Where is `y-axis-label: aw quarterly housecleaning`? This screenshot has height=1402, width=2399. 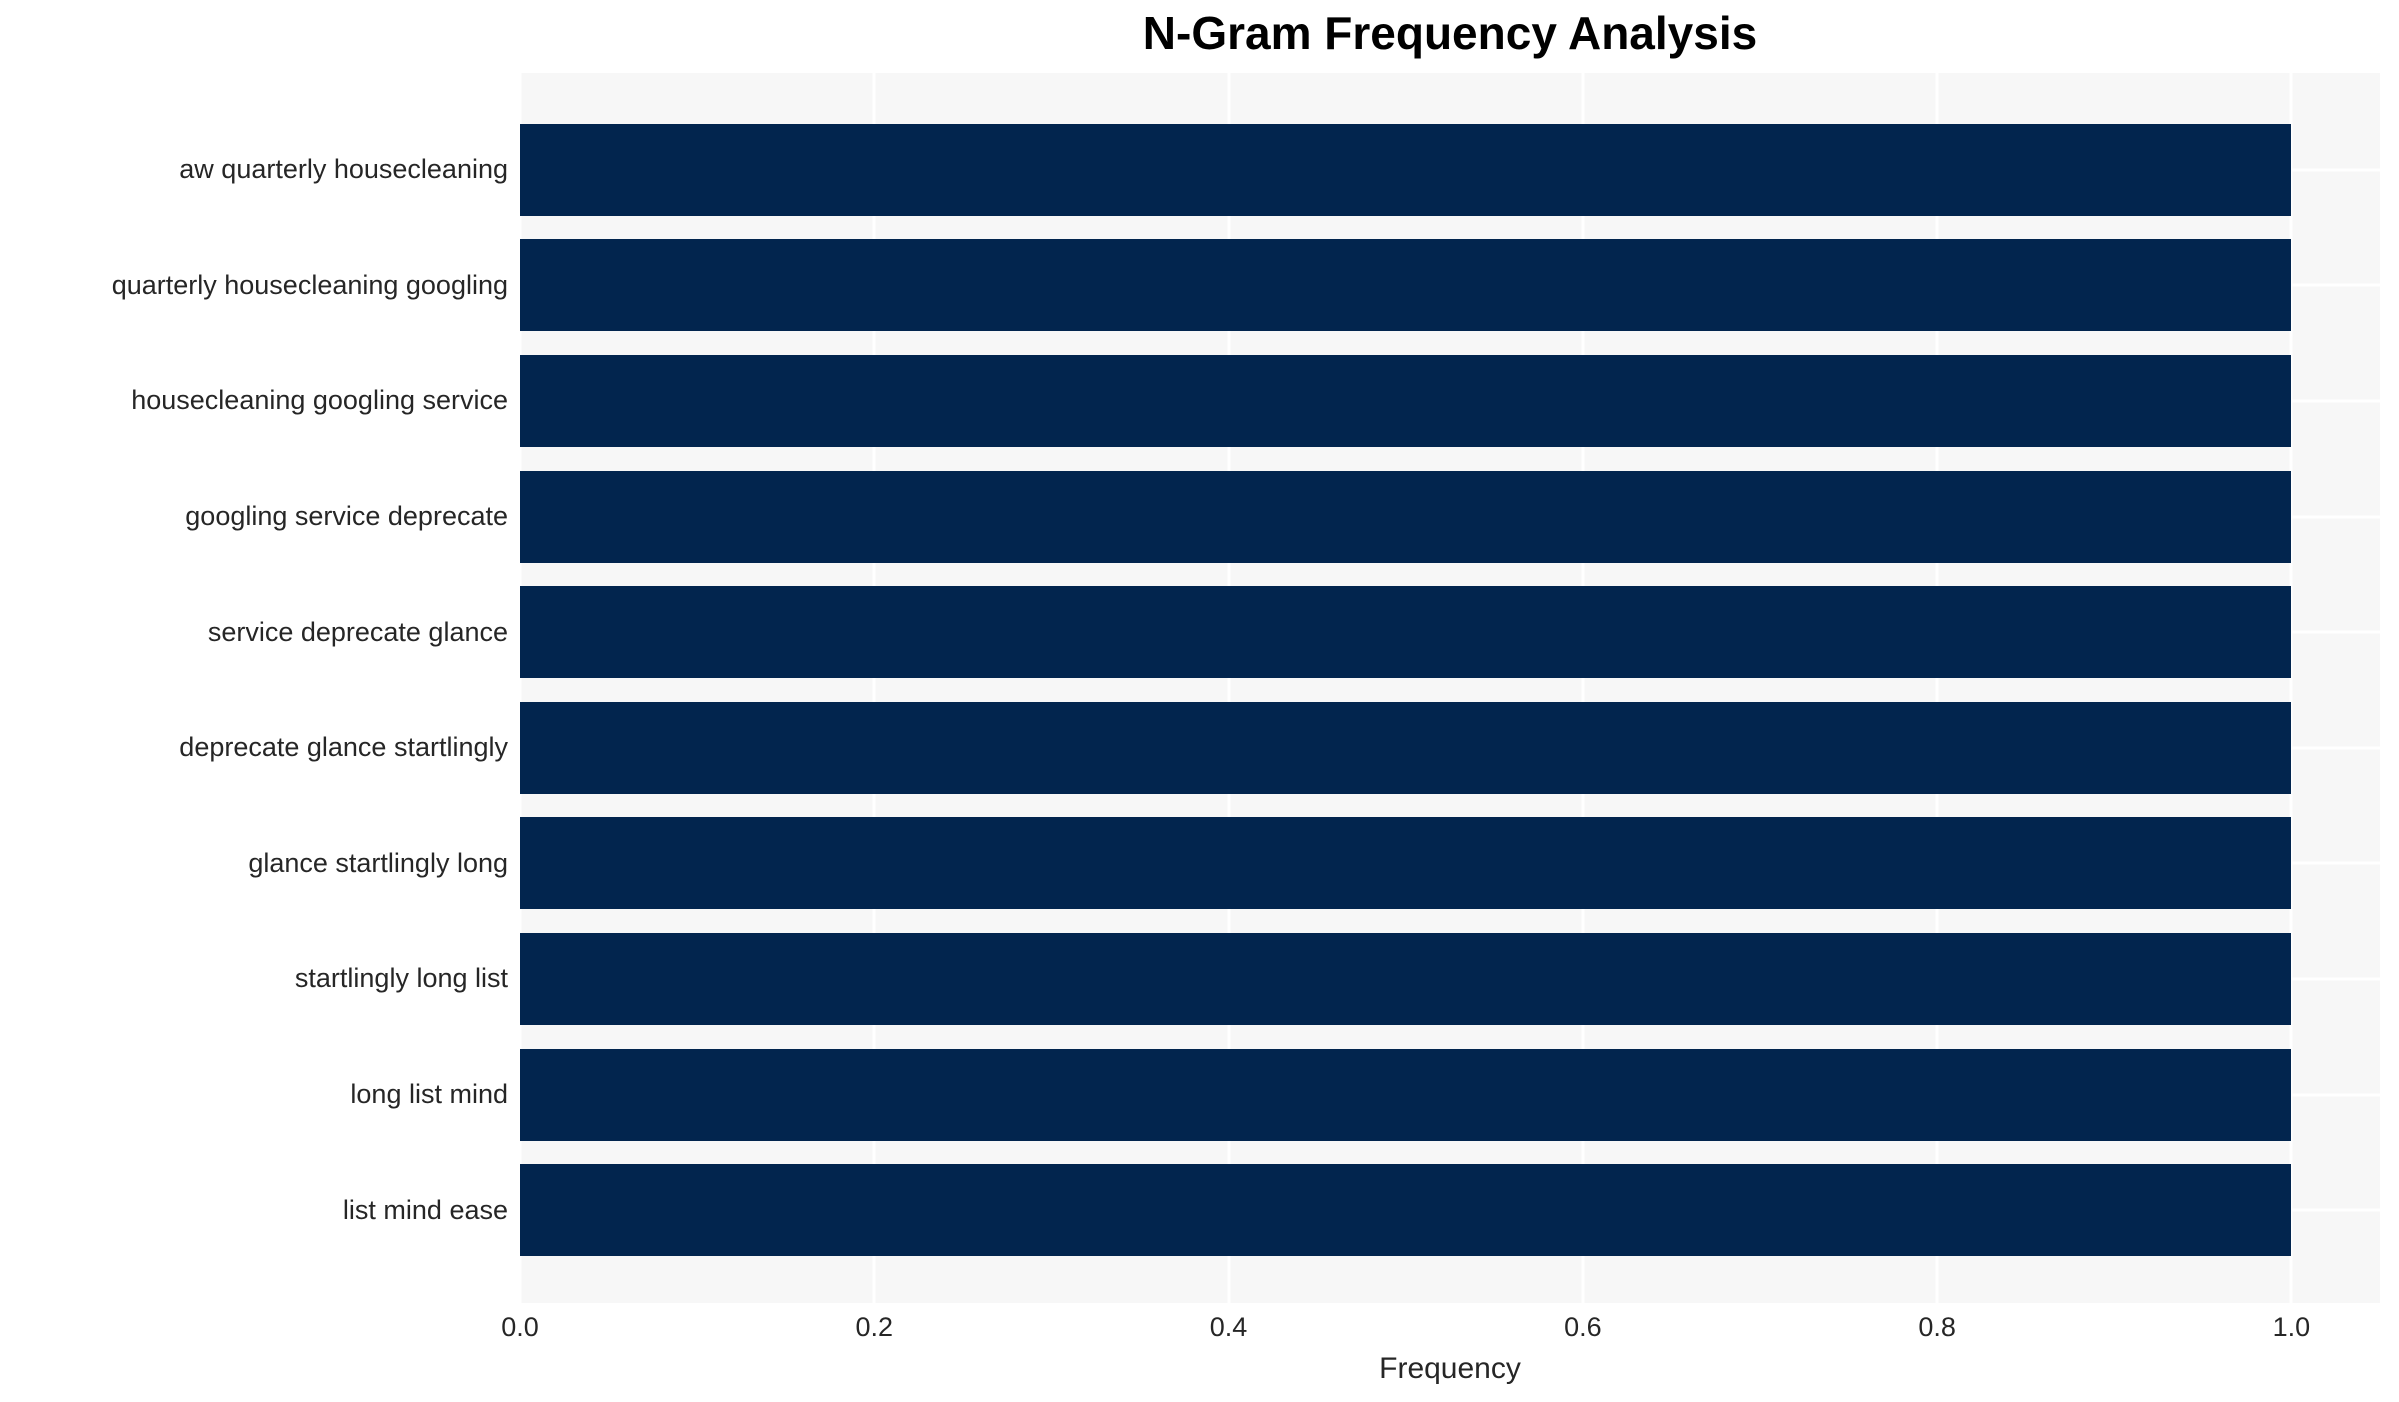
y-axis-label: aw quarterly housecleaning is located at coordinates (343, 169).